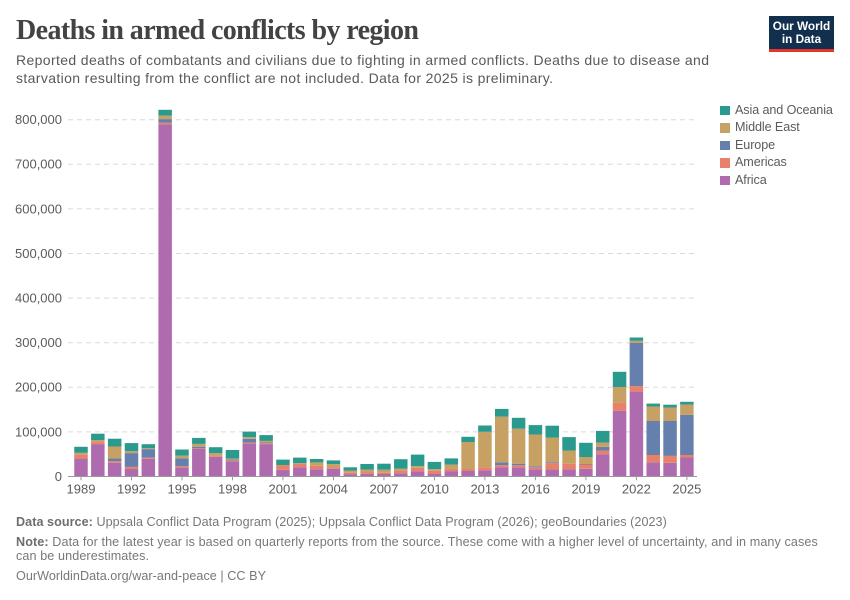  I want to click on svg-text: 2013, so click(484, 489).